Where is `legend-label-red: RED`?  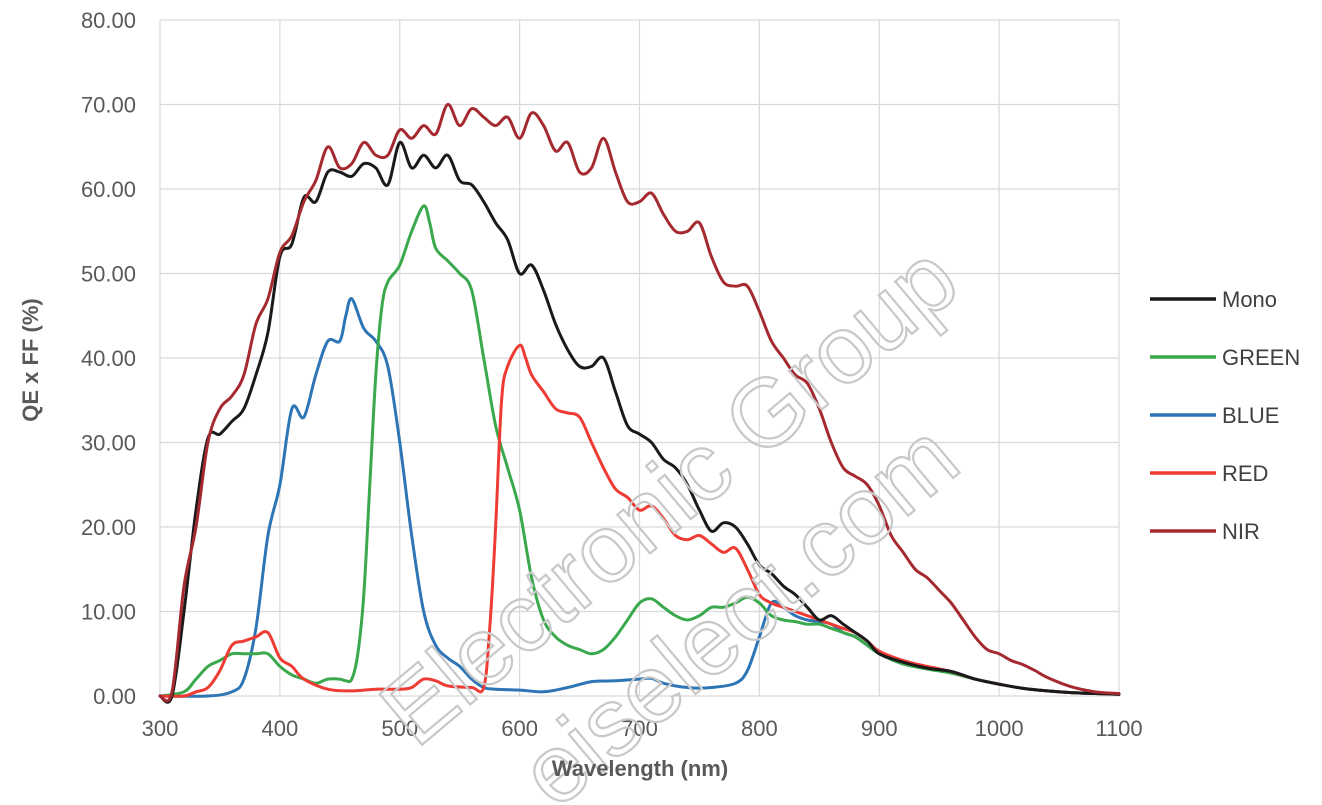 legend-label-red: RED is located at coordinates (1245, 473).